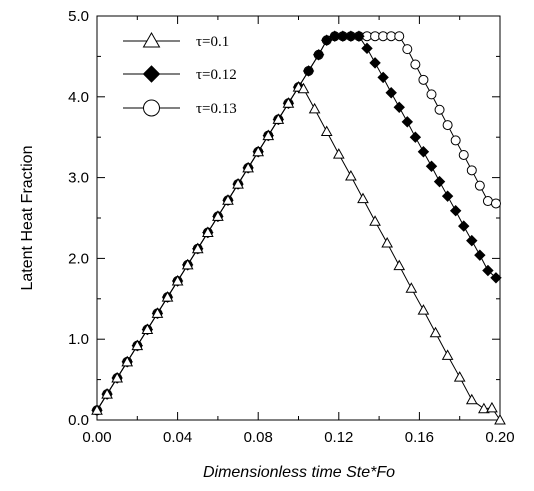  I want to click on legend: τ=0.1 τ=0.12 τ=0.13, so click(180, 74).